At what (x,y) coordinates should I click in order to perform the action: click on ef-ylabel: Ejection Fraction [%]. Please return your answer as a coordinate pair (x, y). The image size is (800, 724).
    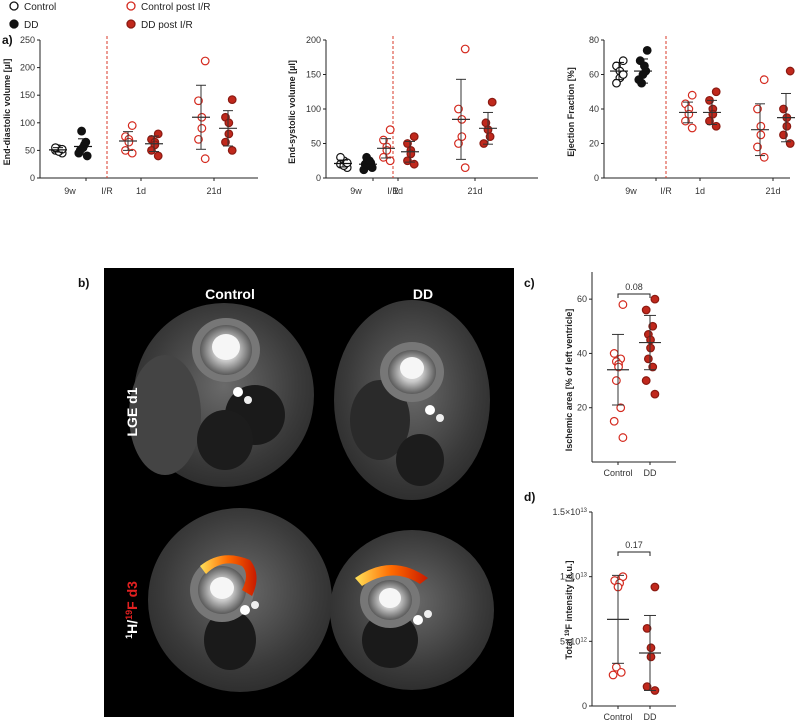
    Looking at the image, I should click on (571, 112).